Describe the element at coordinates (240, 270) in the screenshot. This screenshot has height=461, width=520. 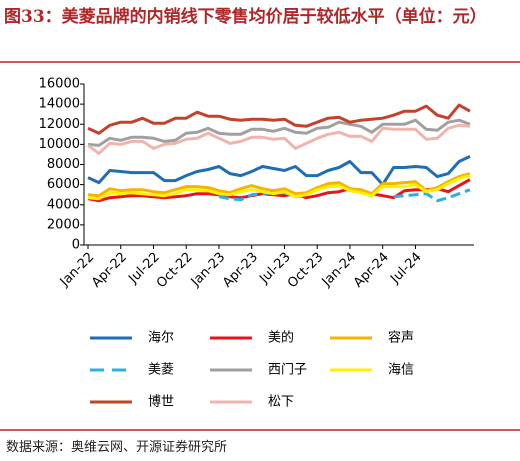
I see `x-tick-label: Apr-23` at that location.